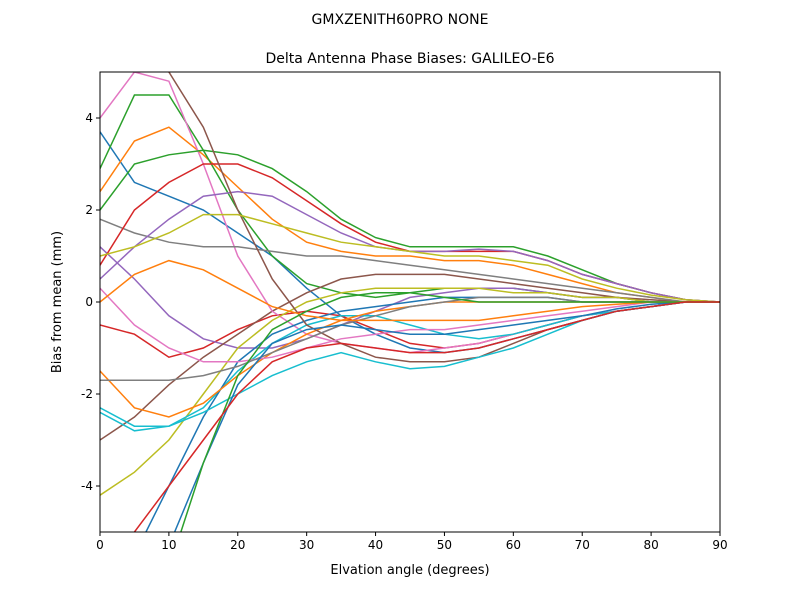  What do you see at coordinates (409, 59) in the screenshot?
I see `chart-title: Delta Antenna Phase Biases: GALILEO-E6` at bounding box center [409, 59].